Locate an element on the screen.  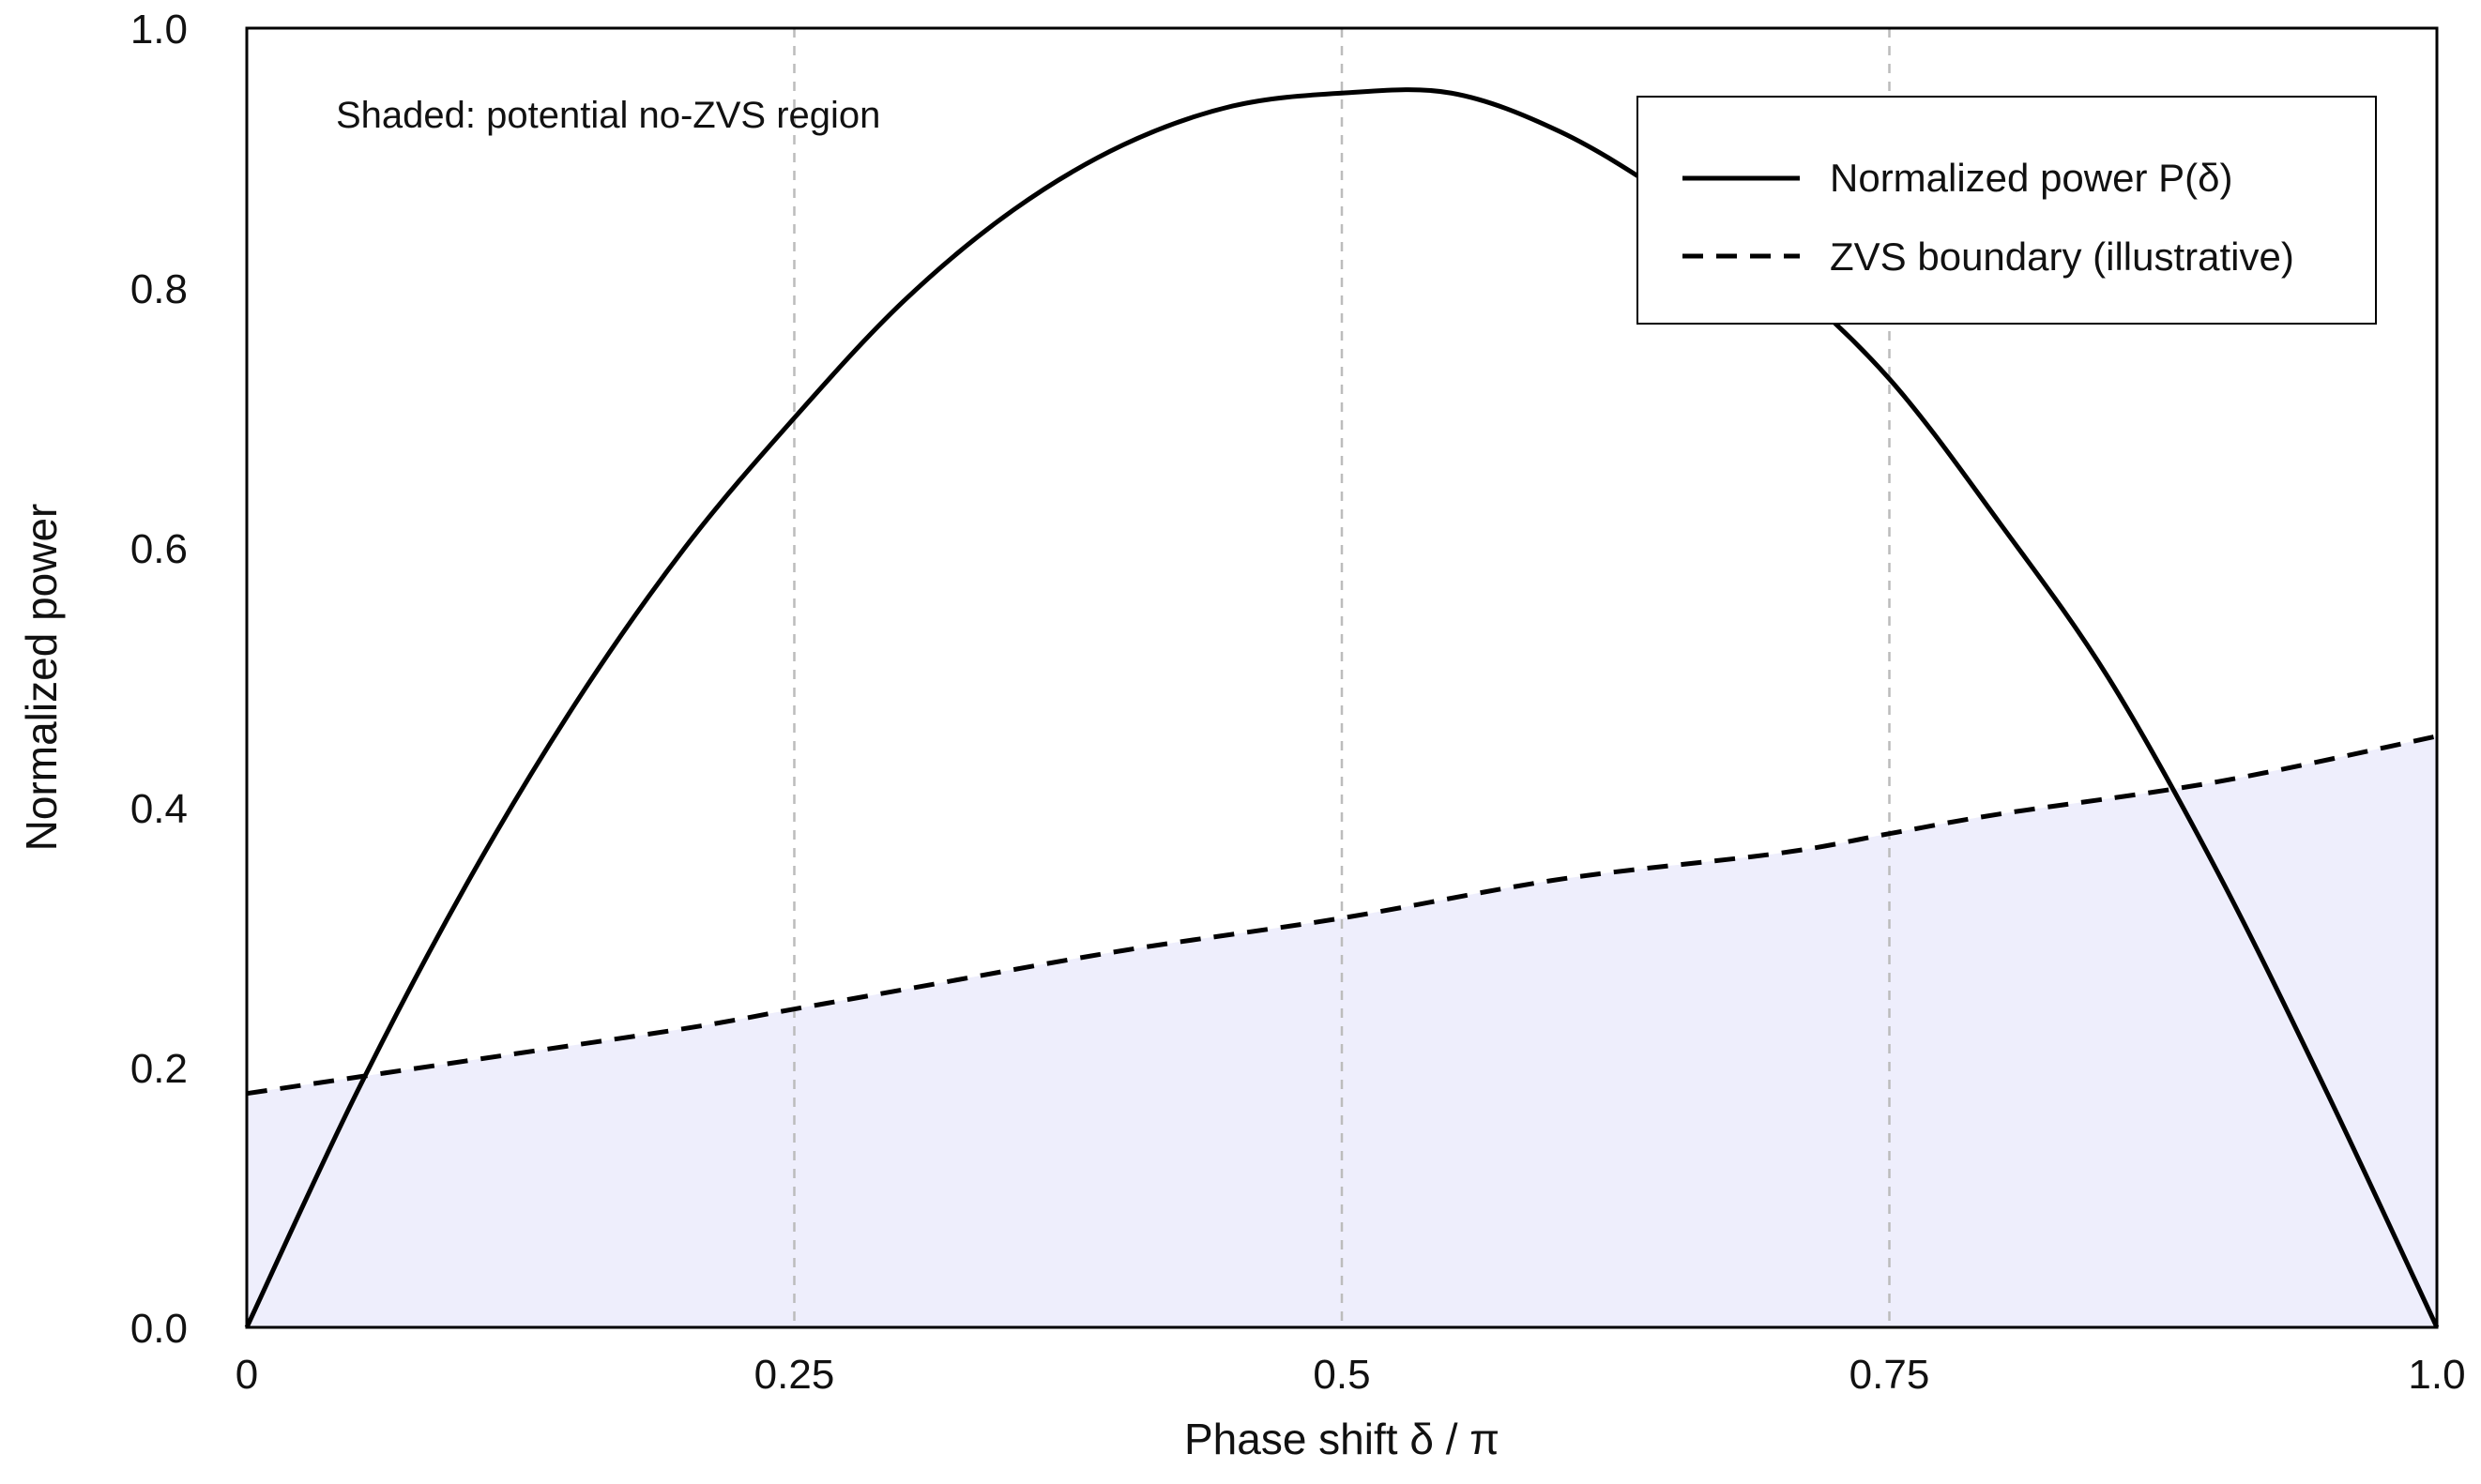
y-tick-label: 0.4 is located at coordinates (159, 809).